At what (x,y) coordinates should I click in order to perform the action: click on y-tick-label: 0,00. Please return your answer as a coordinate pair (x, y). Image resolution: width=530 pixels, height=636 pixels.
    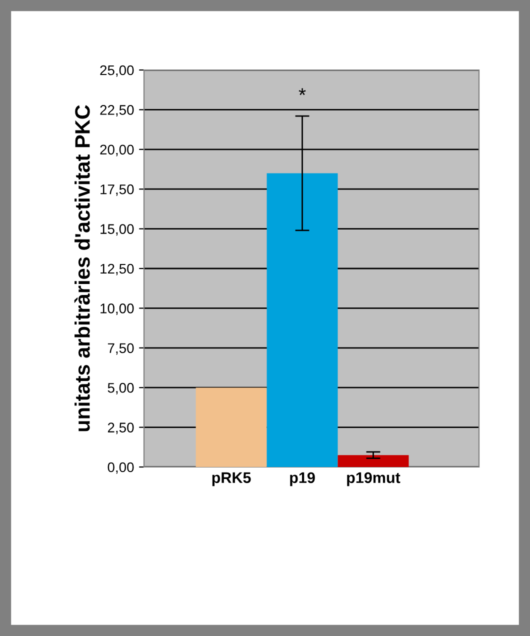
    Looking at the image, I should click on (121, 468).